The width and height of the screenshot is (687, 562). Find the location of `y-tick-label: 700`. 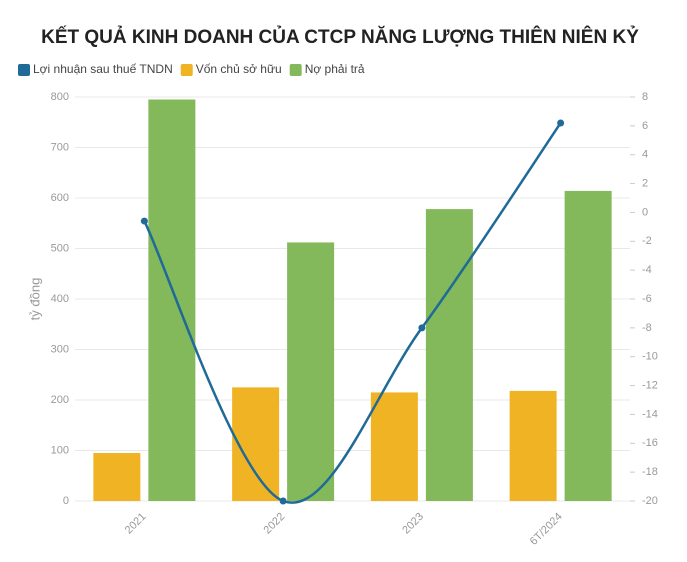

y-tick-label: 700 is located at coordinates (60, 147).